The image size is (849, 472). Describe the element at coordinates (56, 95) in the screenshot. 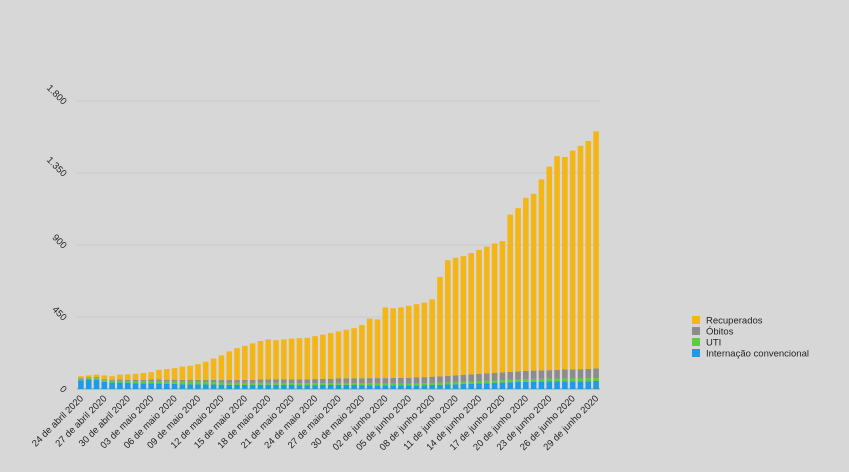

I see `y-tick-label: 1.800` at that location.